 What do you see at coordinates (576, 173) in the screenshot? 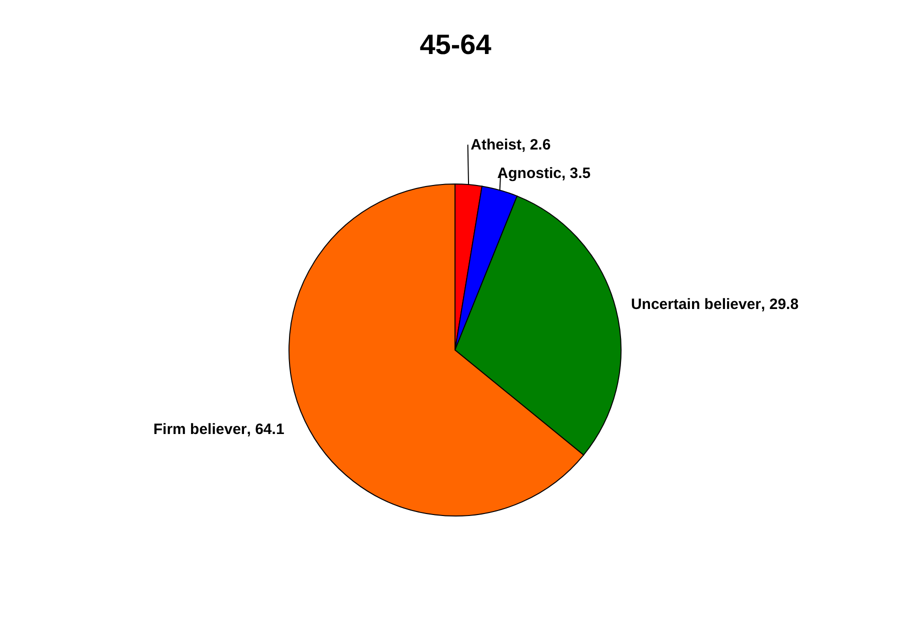
I see `data-label: , 3.5` at bounding box center [576, 173].